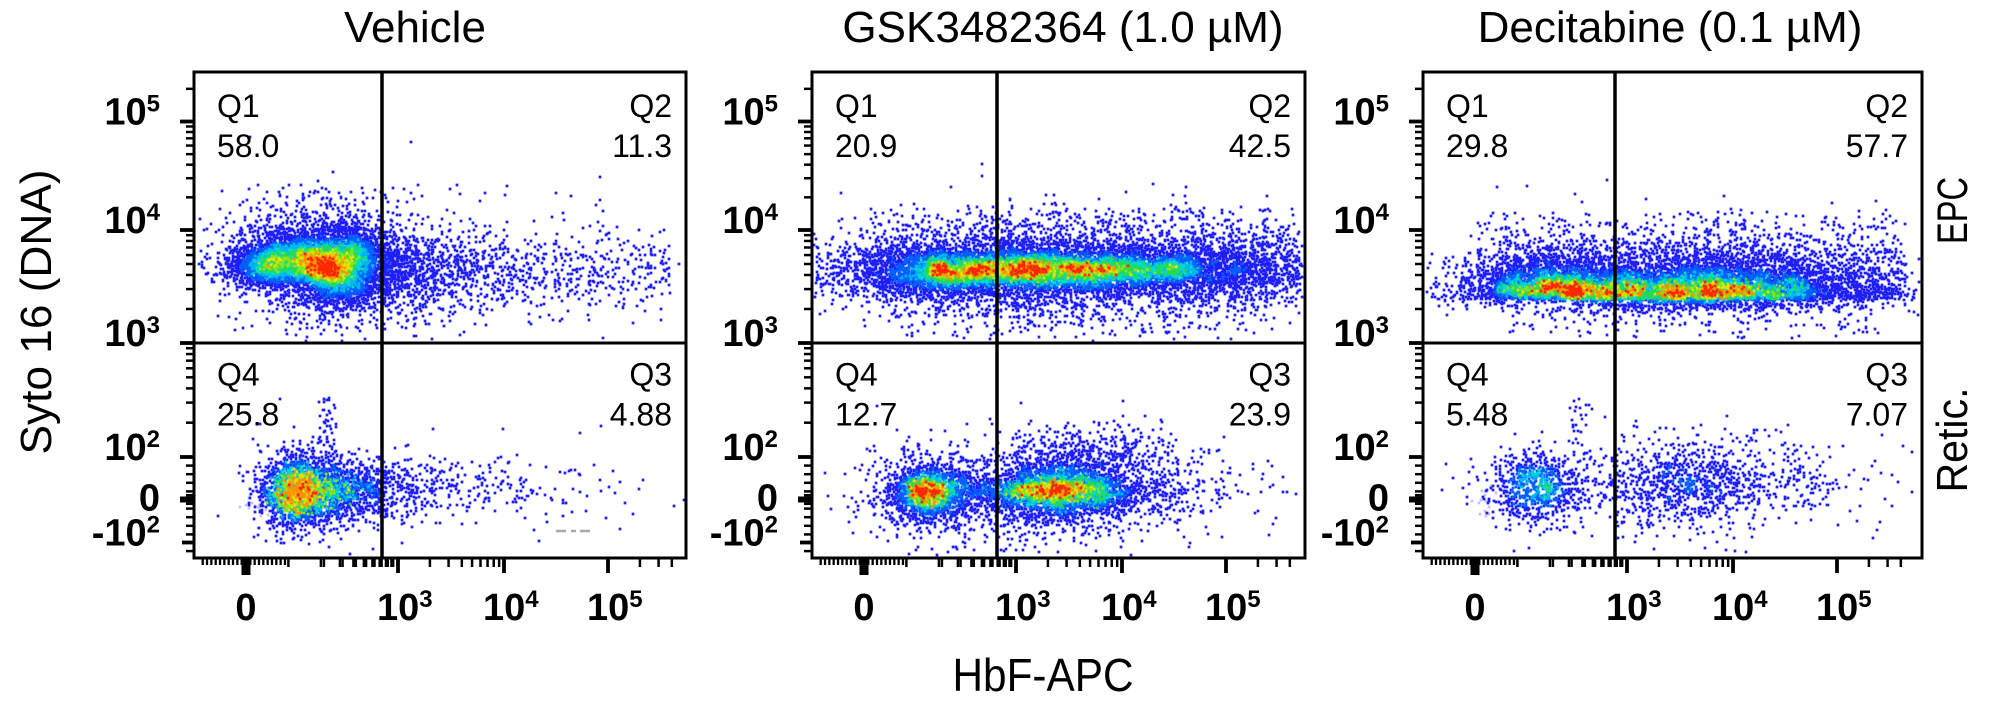  I want to click on svg-text: 102, so click(132, 447).